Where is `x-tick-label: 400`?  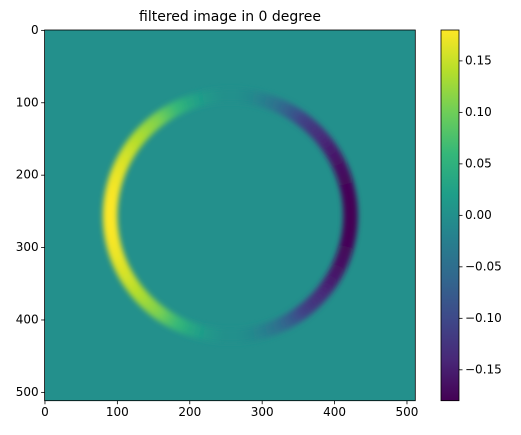
x-tick-label: 400 is located at coordinates (334, 412).